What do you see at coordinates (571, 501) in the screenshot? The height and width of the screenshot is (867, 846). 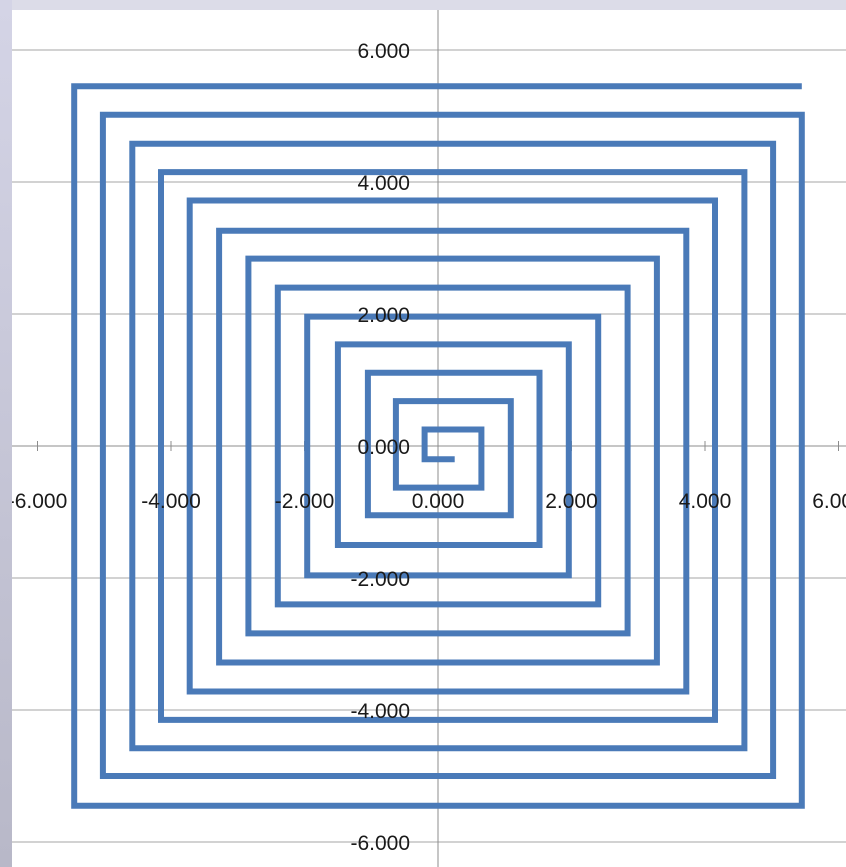 I see `x-tick-label-4: 2.000` at bounding box center [571, 501].